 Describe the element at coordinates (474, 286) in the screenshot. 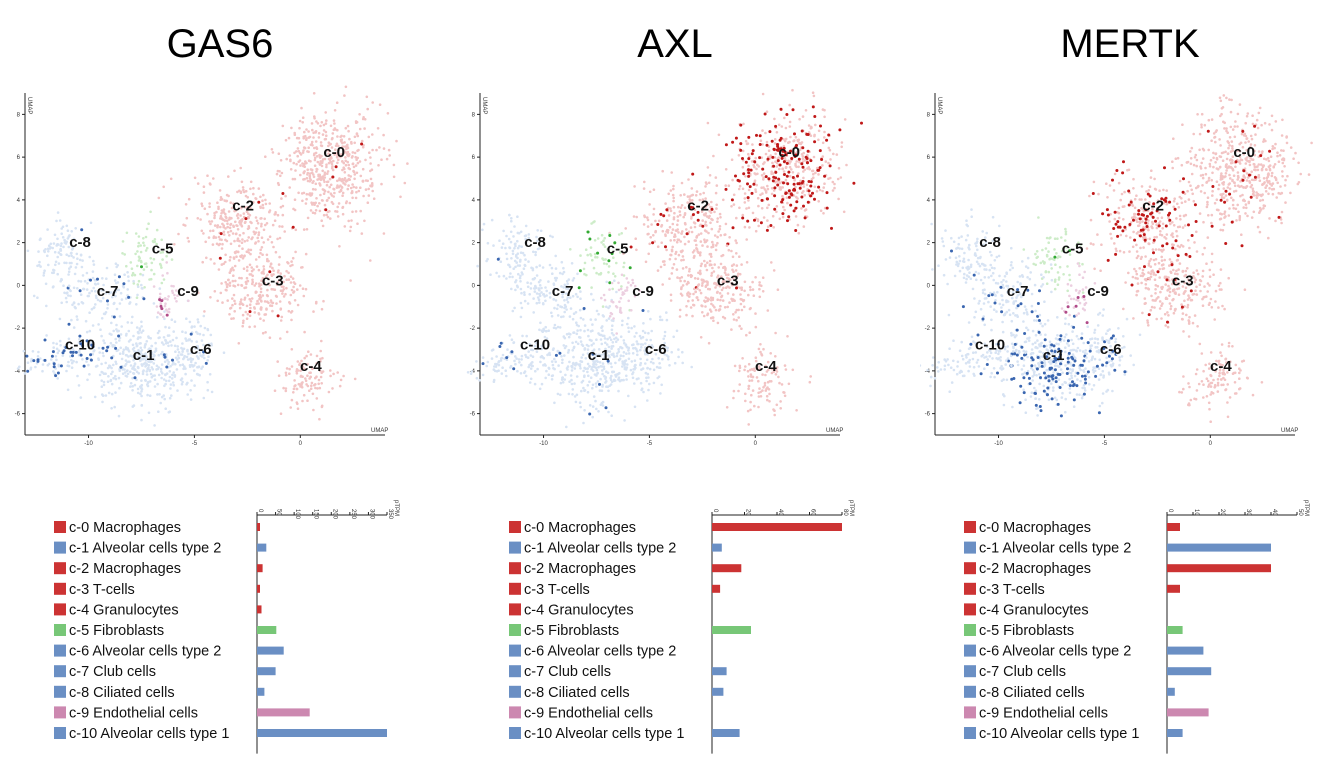

I see `y-tick-label: 0` at that location.